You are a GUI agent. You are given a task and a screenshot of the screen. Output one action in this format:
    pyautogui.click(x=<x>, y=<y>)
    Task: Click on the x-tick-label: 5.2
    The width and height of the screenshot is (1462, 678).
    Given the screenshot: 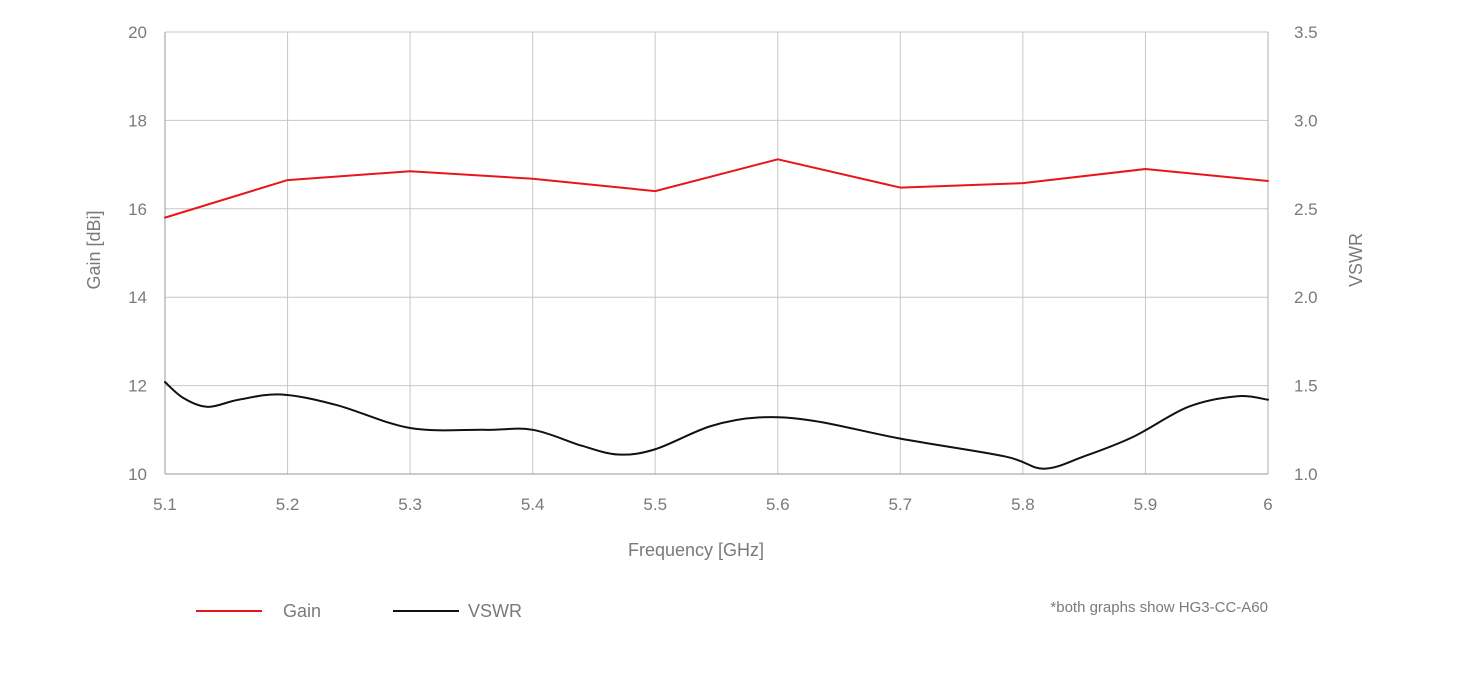 What is the action you would take?
    pyautogui.click(x=288, y=504)
    